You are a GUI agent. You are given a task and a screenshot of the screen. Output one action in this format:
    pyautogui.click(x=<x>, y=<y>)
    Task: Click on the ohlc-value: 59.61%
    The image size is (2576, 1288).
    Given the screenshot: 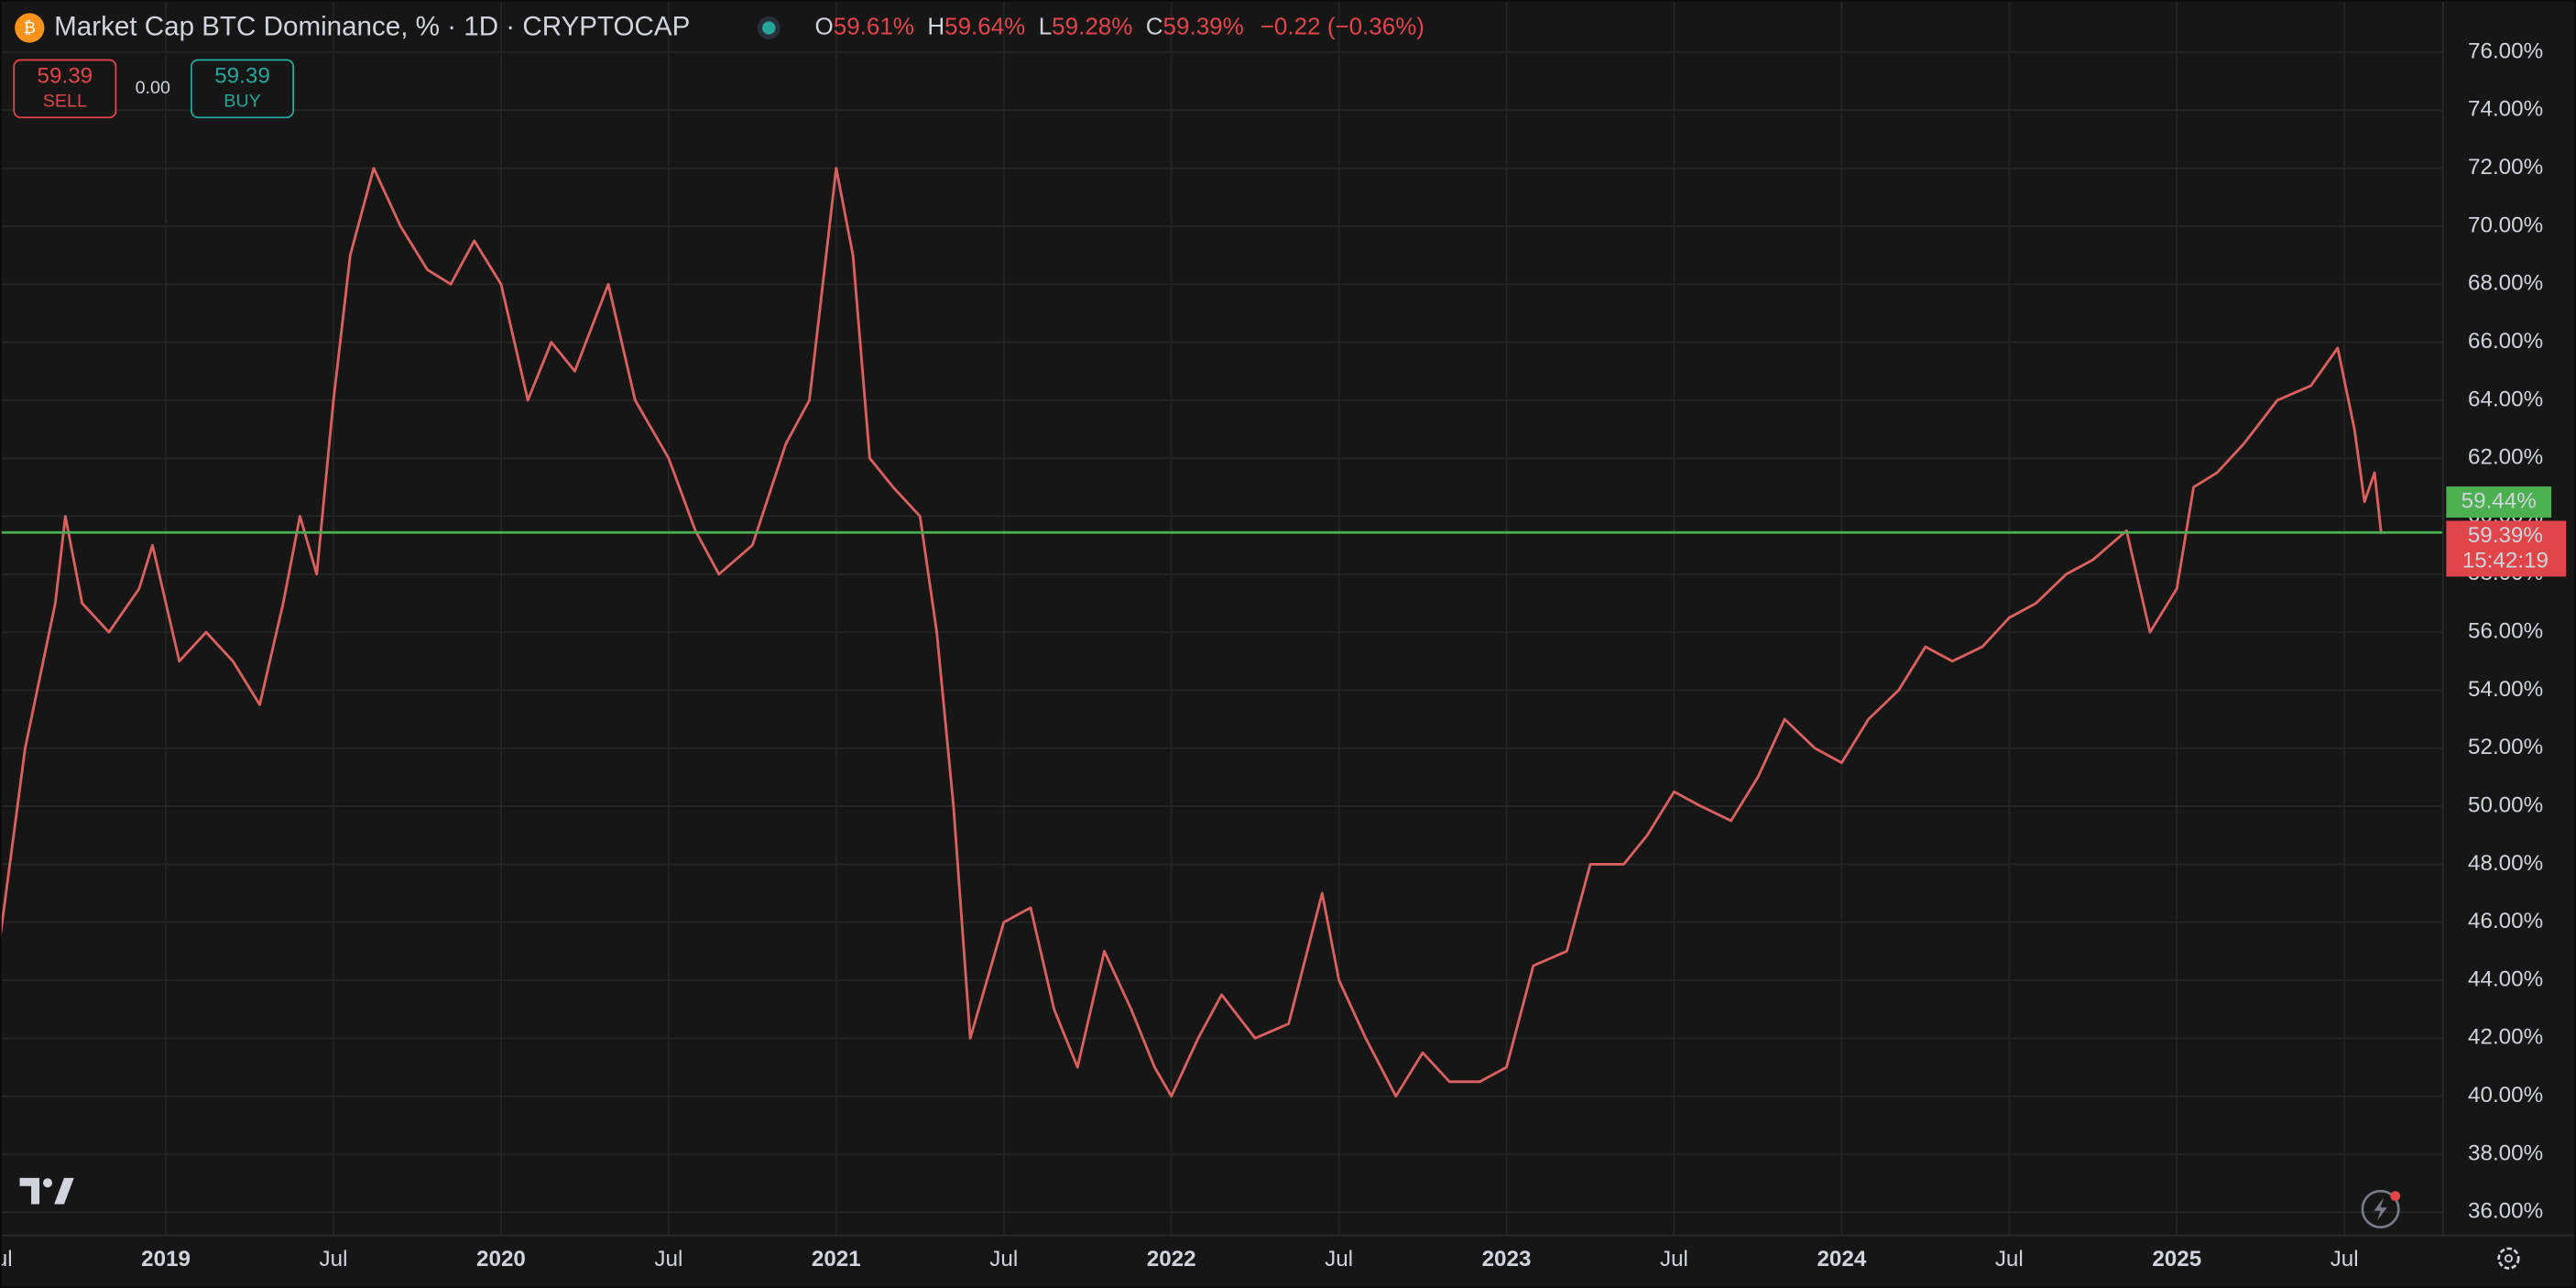 What is the action you would take?
    pyautogui.click(x=874, y=26)
    